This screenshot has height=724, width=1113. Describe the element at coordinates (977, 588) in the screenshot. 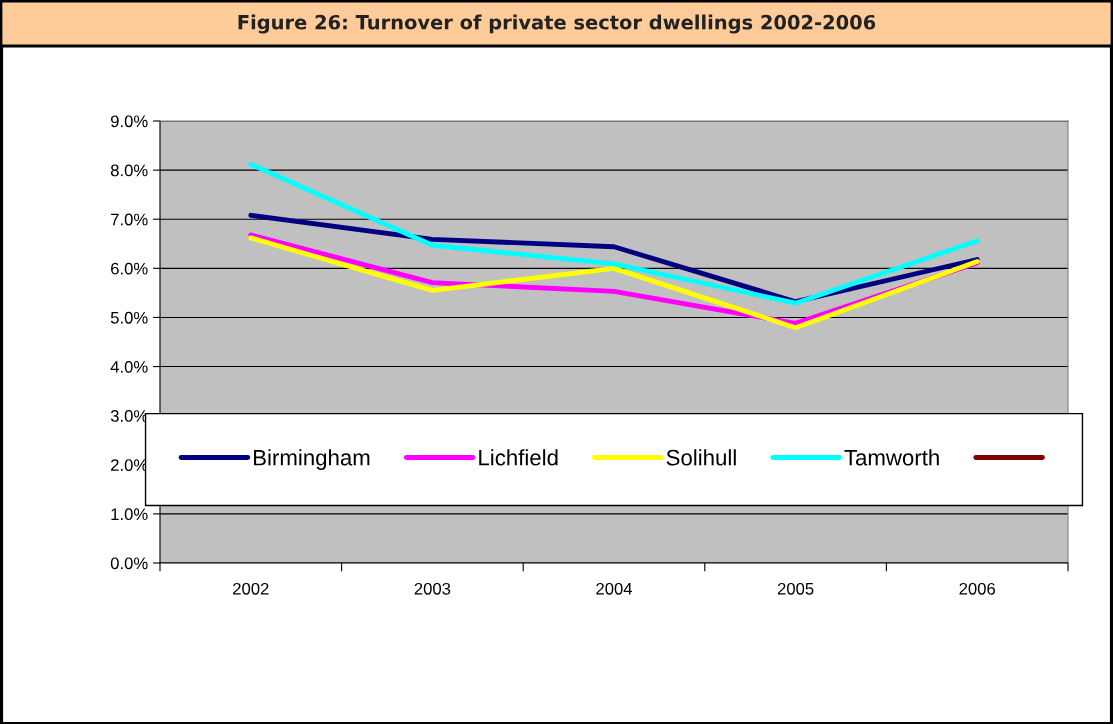

I see `x-tick-label: 2006` at that location.